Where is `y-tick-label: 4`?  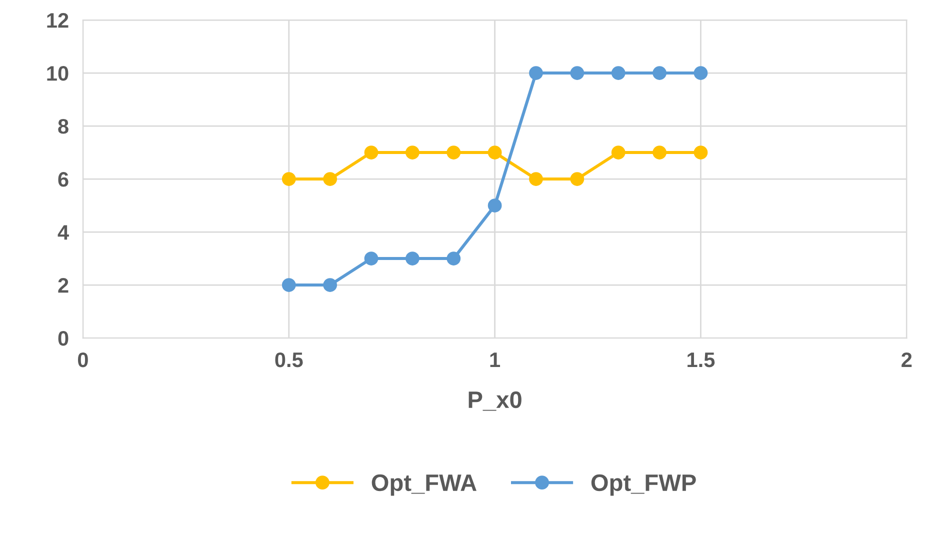
y-tick-label: 4 is located at coordinates (63, 232).